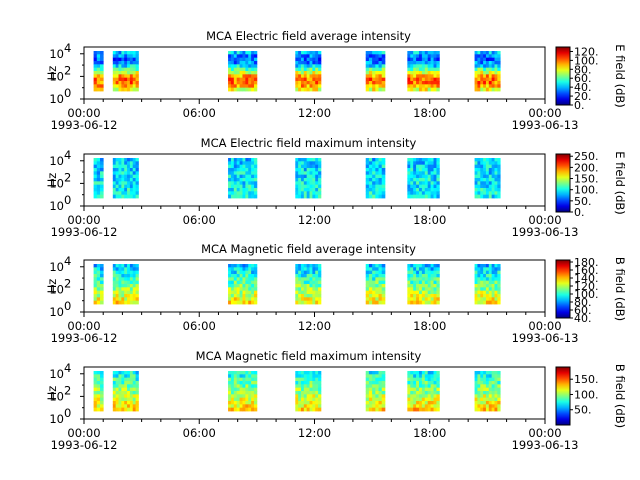 This screenshot has width=640, height=480. I want to click on colorbar-tick-label: 0., so click(579, 105).